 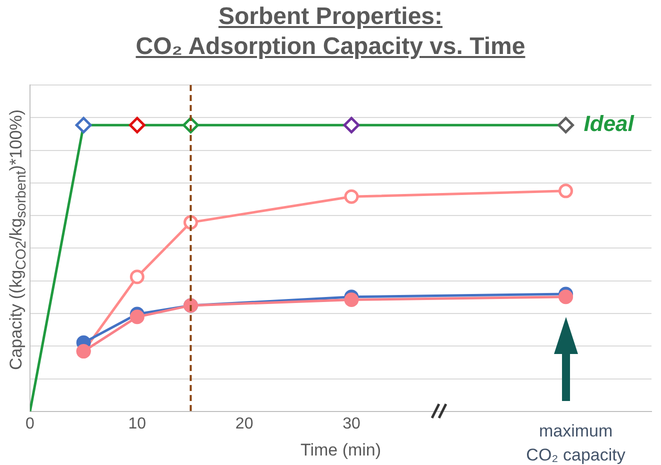 I want to click on x-tick-label: 30, so click(x=351, y=423).